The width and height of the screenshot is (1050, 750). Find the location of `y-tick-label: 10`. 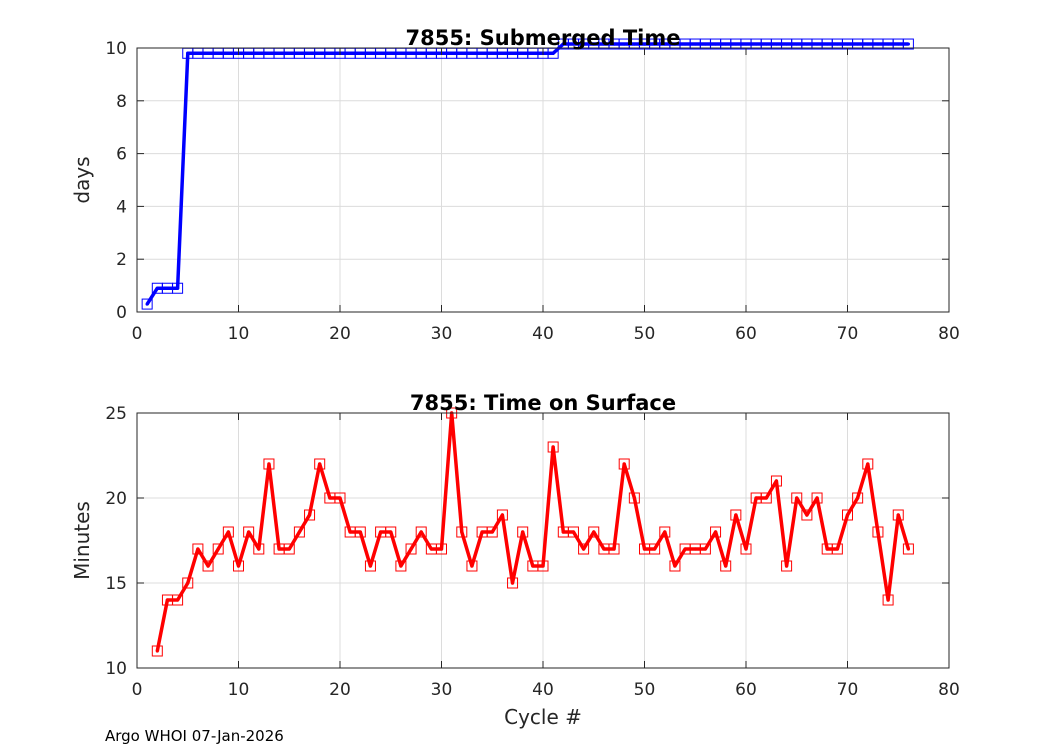

y-tick-label: 10 is located at coordinates (116, 669).